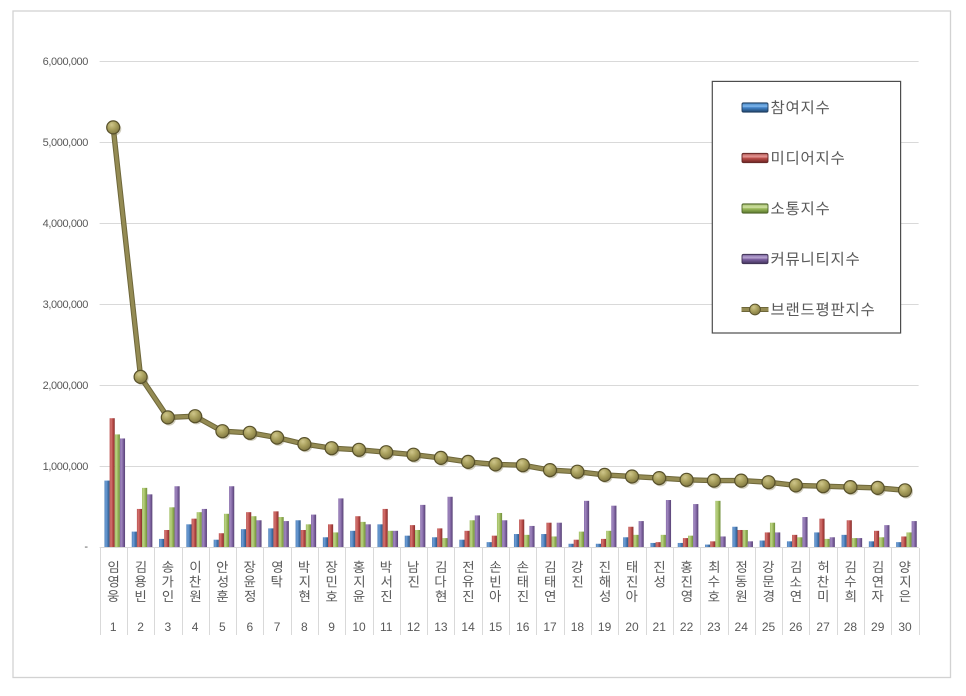 Image resolution: width=966 pixels, height=696 pixels. What do you see at coordinates (331, 627) in the screenshot?
I see `svg-text: 9` at bounding box center [331, 627].